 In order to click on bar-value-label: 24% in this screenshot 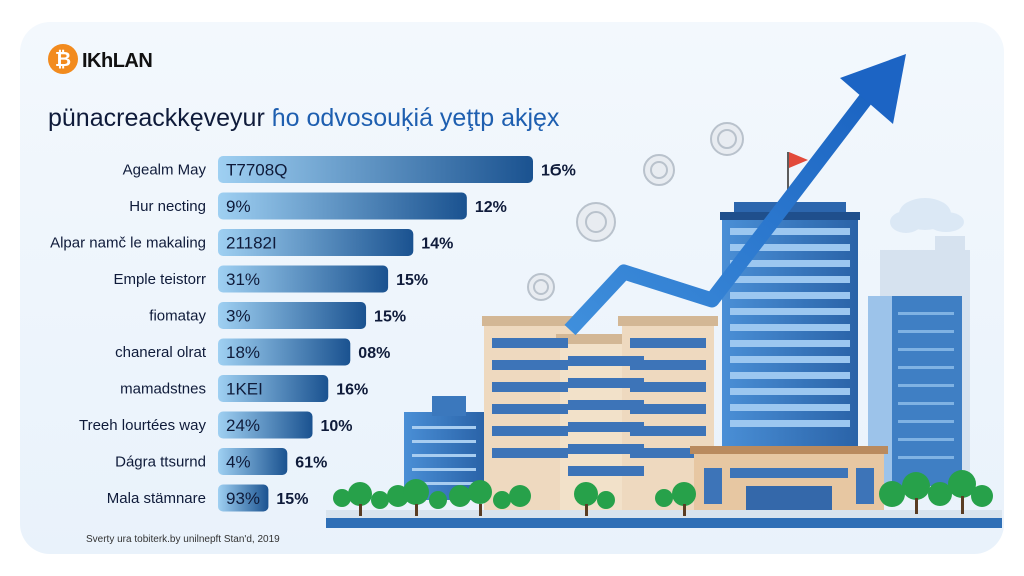, I will do `click(243, 425)`.